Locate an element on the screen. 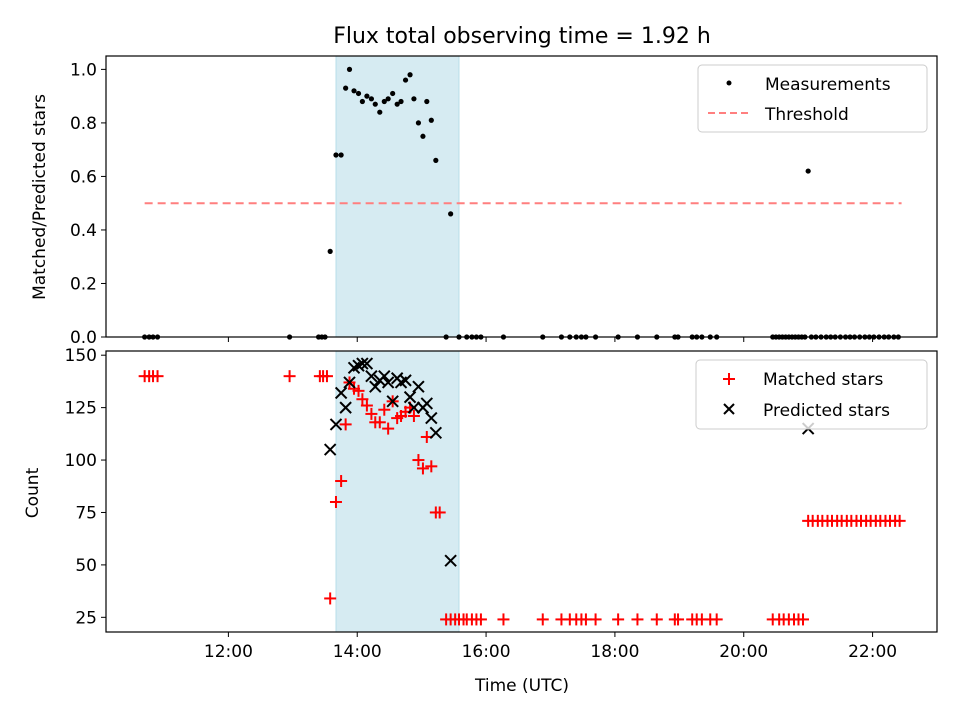  bottom-y-tick-label: 100 is located at coordinates (81, 461).